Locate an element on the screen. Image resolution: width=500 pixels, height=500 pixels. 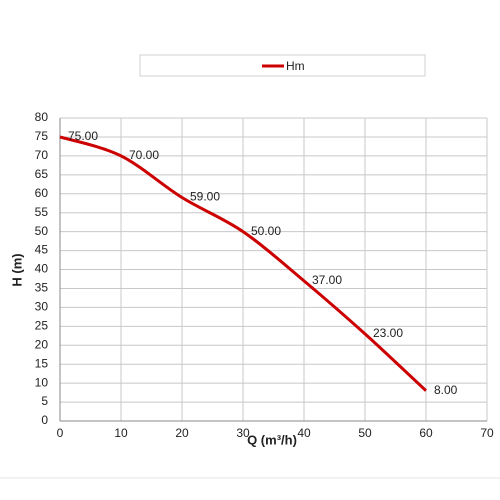
y-tick-label: 45 is located at coordinates (42, 250).